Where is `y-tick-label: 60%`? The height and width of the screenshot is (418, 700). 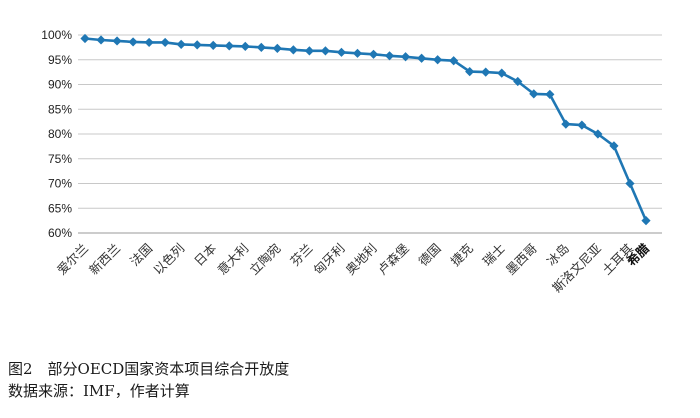
y-tick-label: 60% is located at coordinates (60, 233).